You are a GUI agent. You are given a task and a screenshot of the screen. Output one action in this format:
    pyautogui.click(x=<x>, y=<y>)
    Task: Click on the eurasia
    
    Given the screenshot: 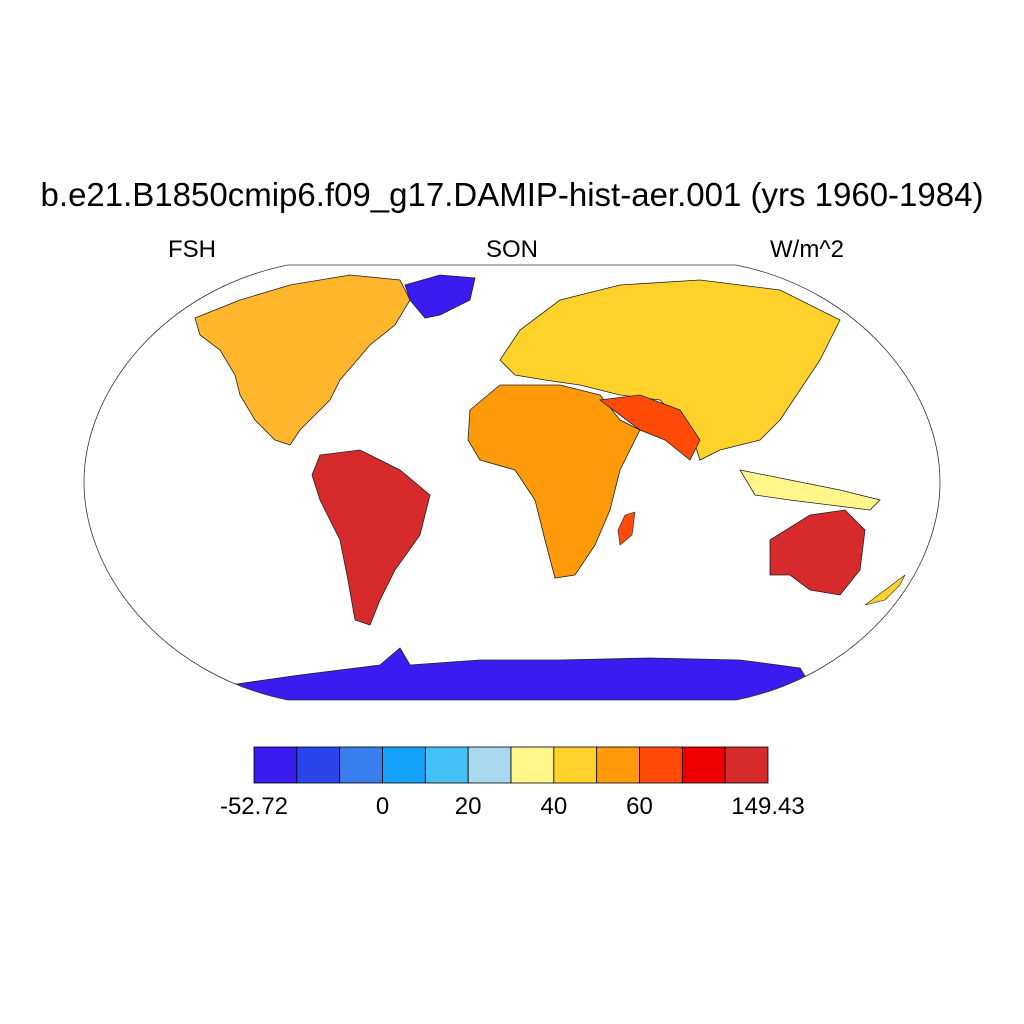 What is the action you would take?
    pyautogui.click(x=670, y=370)
    